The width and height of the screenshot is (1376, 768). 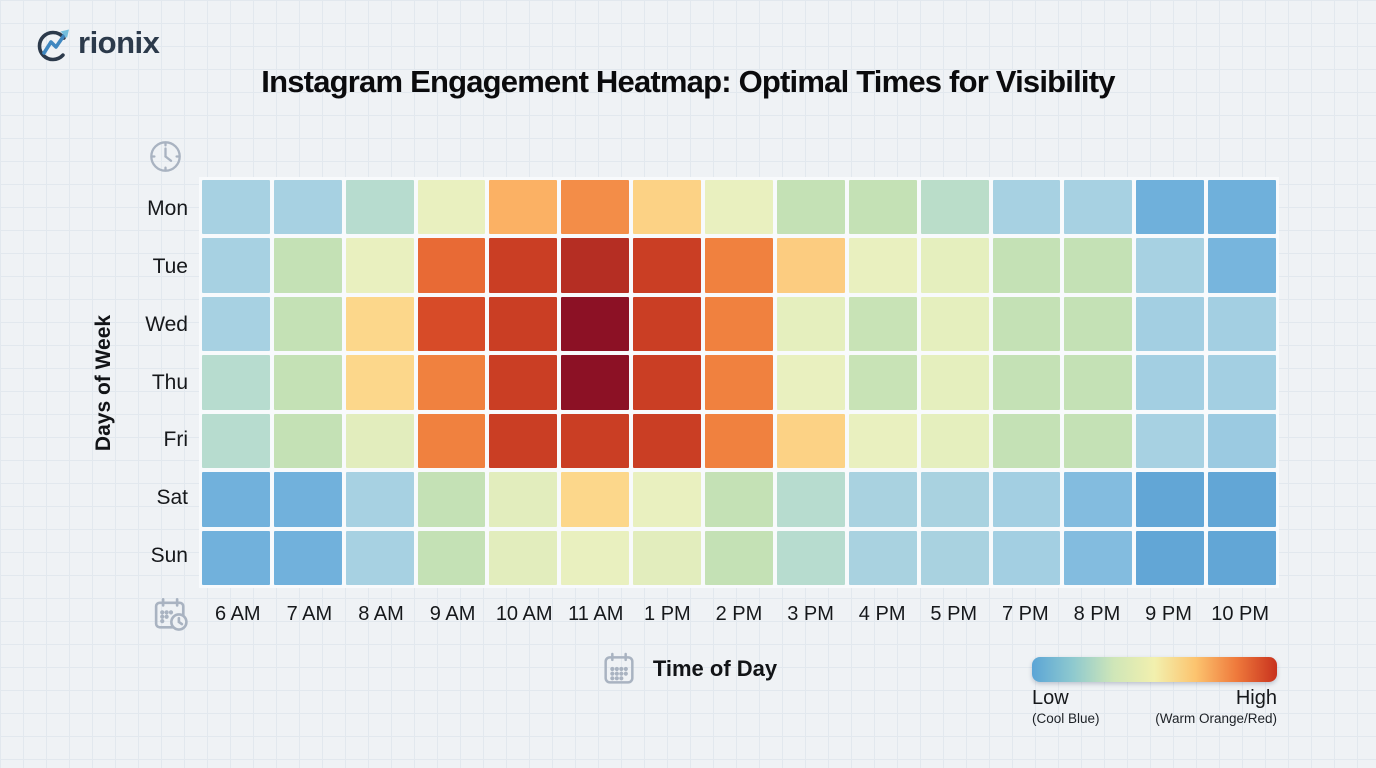 What do you see at coordinates (238, 613) in the screenshot?
I see `hour-label: 6 AM` at bounding box center [238, 613].